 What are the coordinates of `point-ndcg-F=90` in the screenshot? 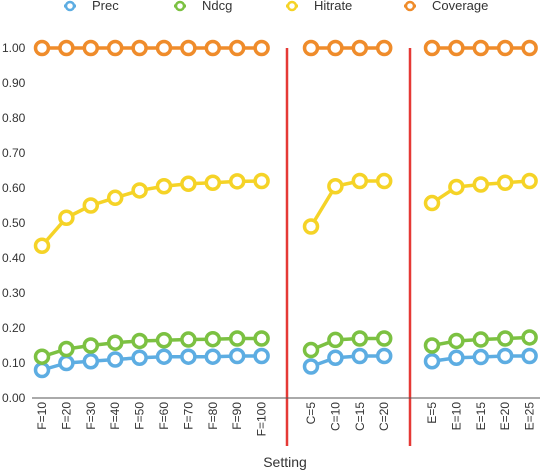 It's located at (237, 338).